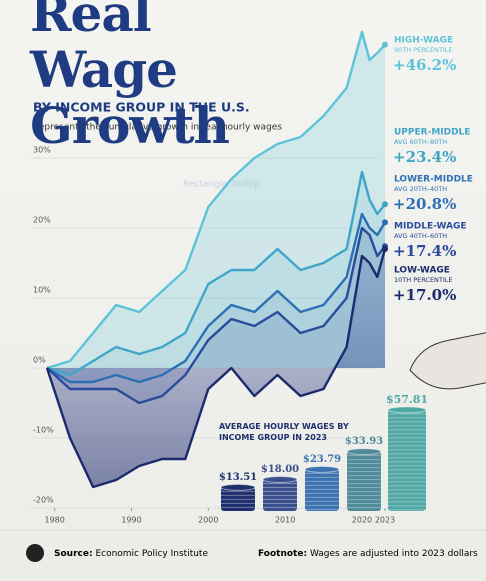 This screenshot has height=581, width=486. What do you see at coordinates (424, 65) in the screenshot?
I see `legend-value: +46.2%` at bounding box center [424, 65].